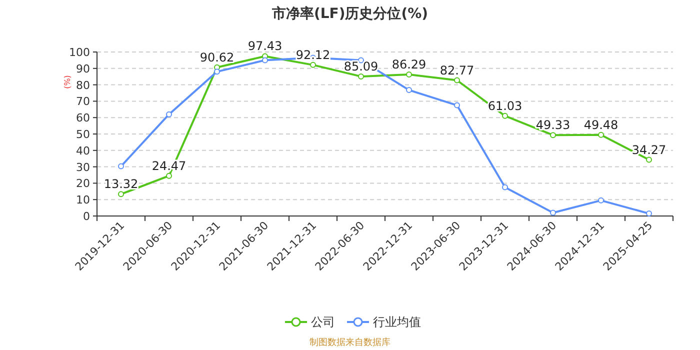  Describe the element at coordinates (83, 200) in the screenshot. I see `y-tick-label: 10` at that location.